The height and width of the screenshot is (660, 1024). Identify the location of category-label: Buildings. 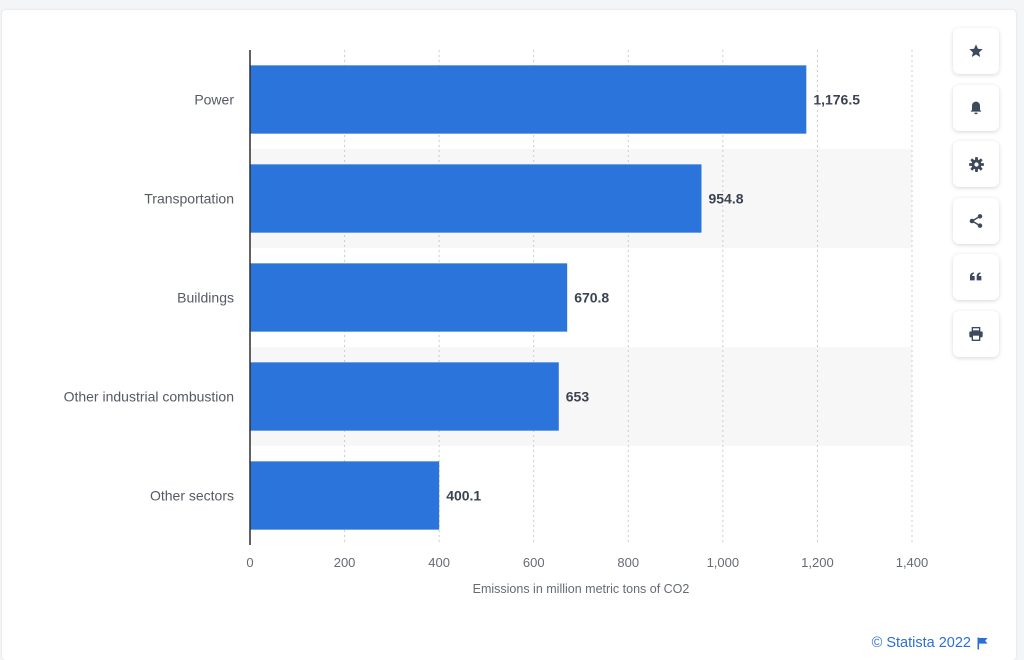
(205, 298).